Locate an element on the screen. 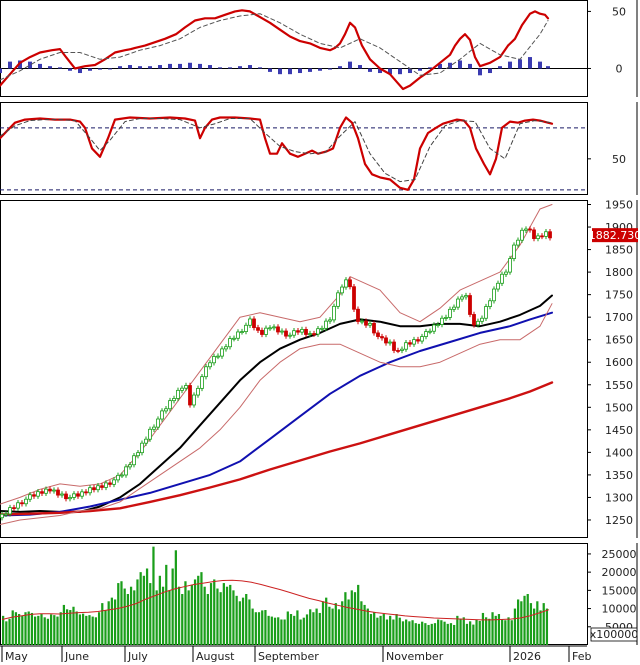  volume-y-tick-label: 20000 is located at coordinates (619, 572).